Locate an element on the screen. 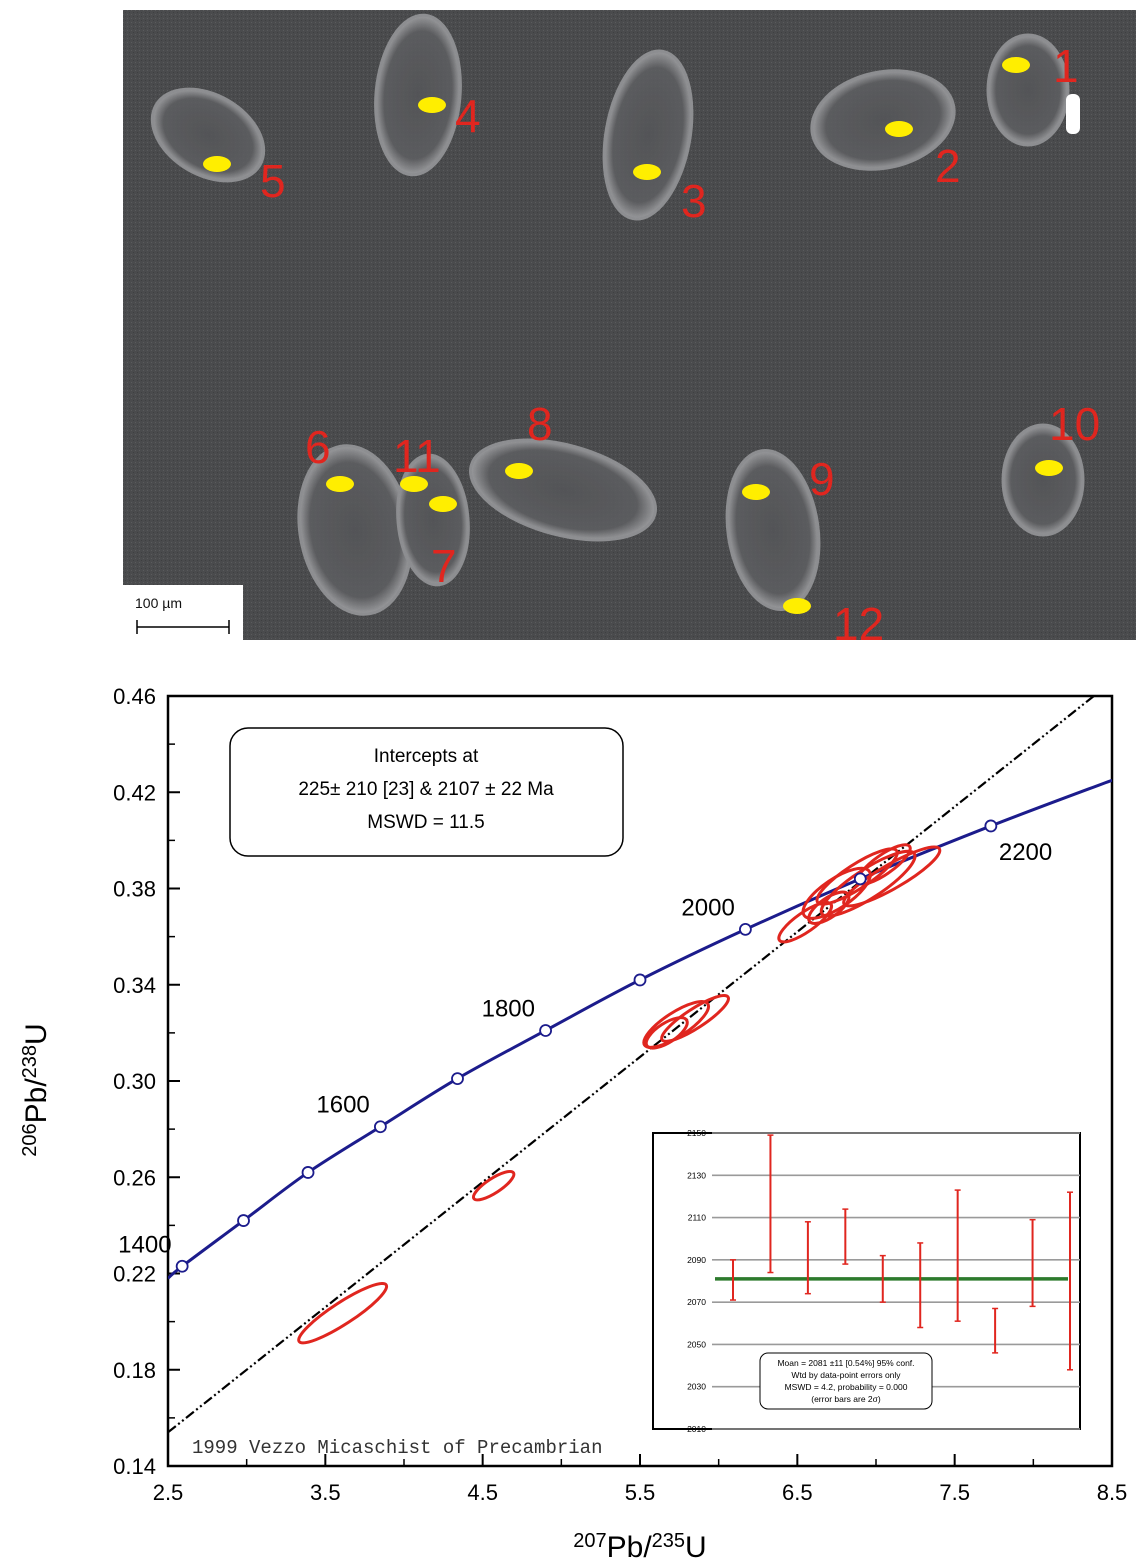 Image resolution: width=1136 pixels, height=1568 pixels. inset-y-tick-label: 2110 is located at coordinates (697, 1218).